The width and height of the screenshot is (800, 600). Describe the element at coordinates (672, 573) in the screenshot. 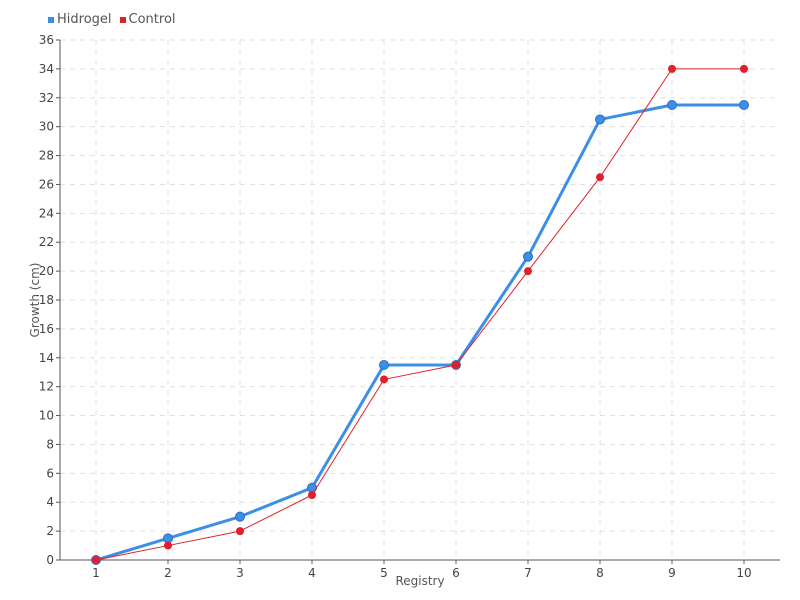

I see `x-tick-label: 9` at that location.